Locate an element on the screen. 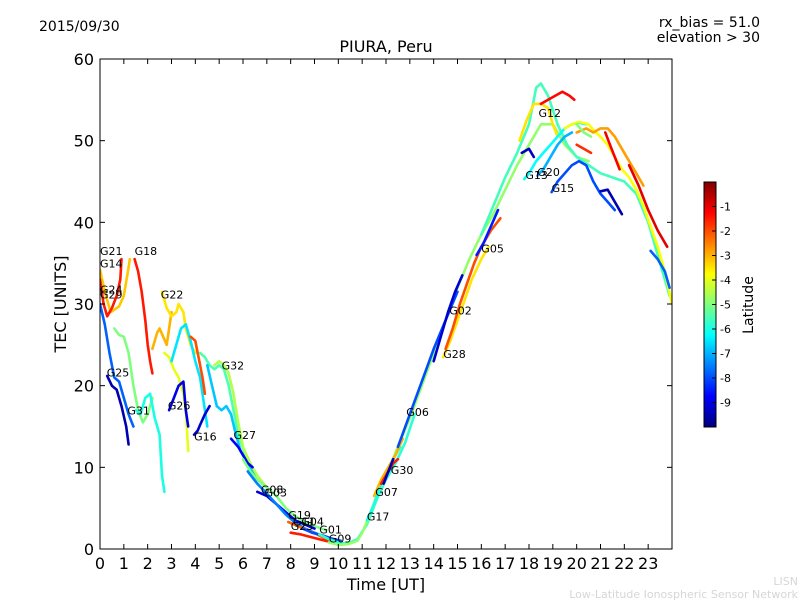 Image resolution: width=800 pixels, height=604 pixels. y-tick-label: 30 is located at coordinates (84, 304).